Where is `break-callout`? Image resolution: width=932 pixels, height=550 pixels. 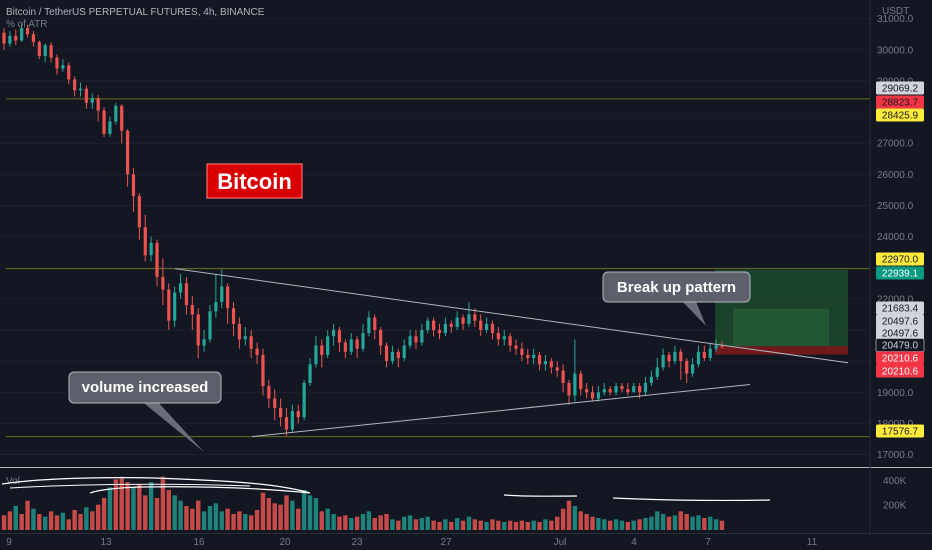 break-callout is located at coordinates (676, 287).